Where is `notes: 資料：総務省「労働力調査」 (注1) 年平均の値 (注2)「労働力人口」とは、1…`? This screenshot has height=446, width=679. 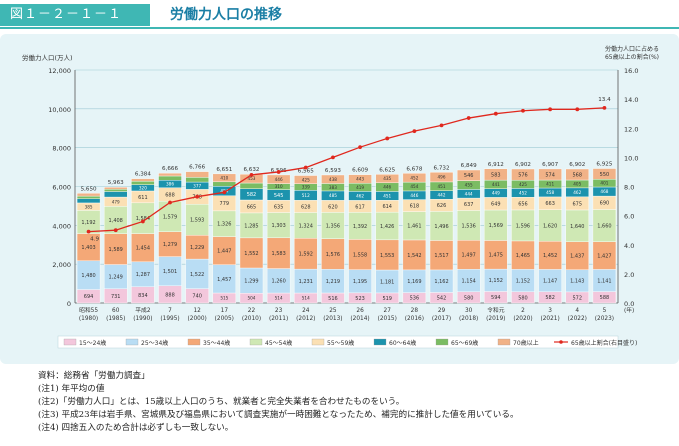
notes: 資料：総務省「労働力調査」 (注1) 年平均の値 (注2)「労働力人口」とは、1… is located at coordinates (278, 402).